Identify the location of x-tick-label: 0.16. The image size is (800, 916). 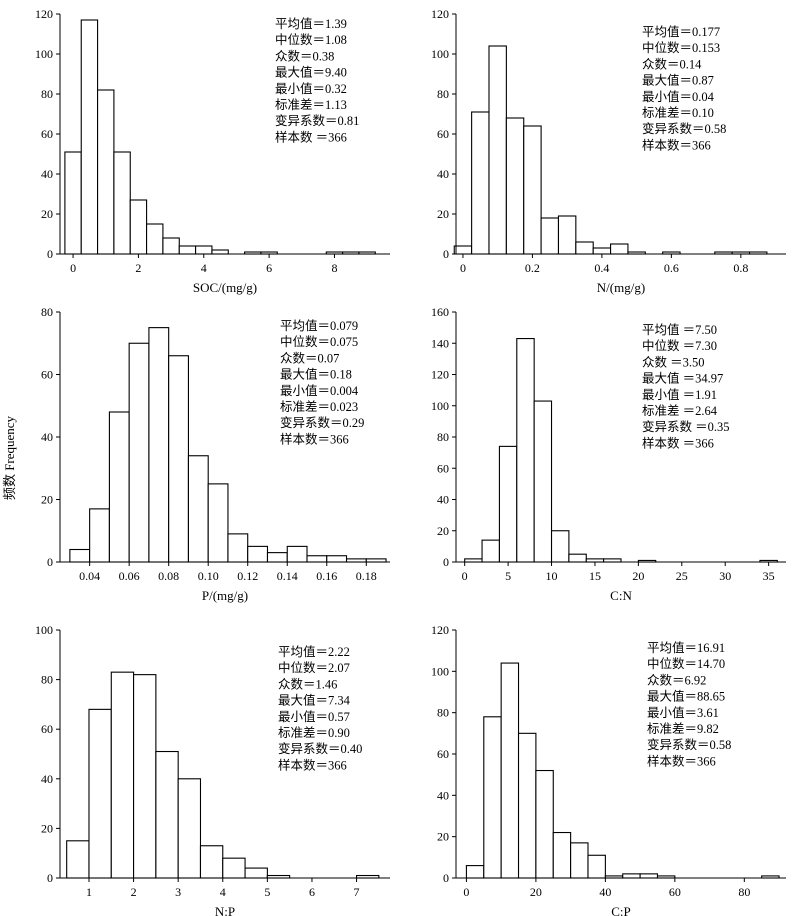
(326, 576).